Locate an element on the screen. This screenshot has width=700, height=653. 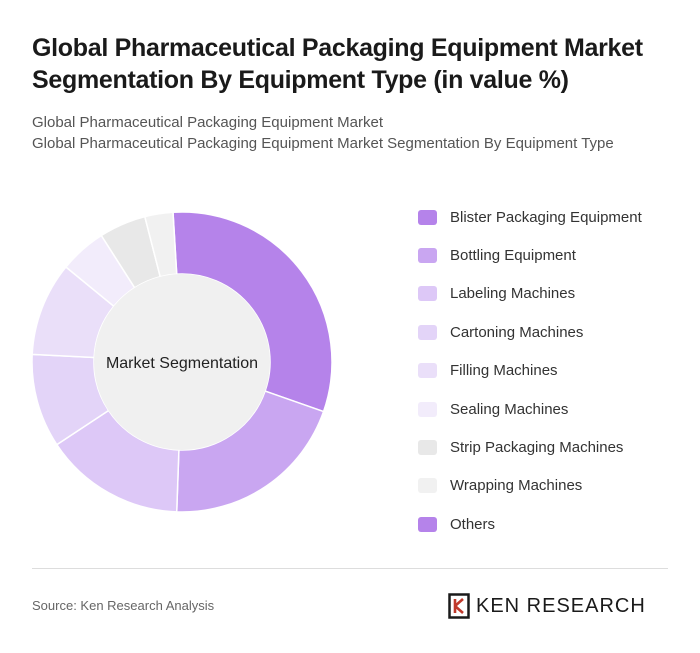
legend-item: Blister Packaging Equipment is located at coordinates (553, 217).